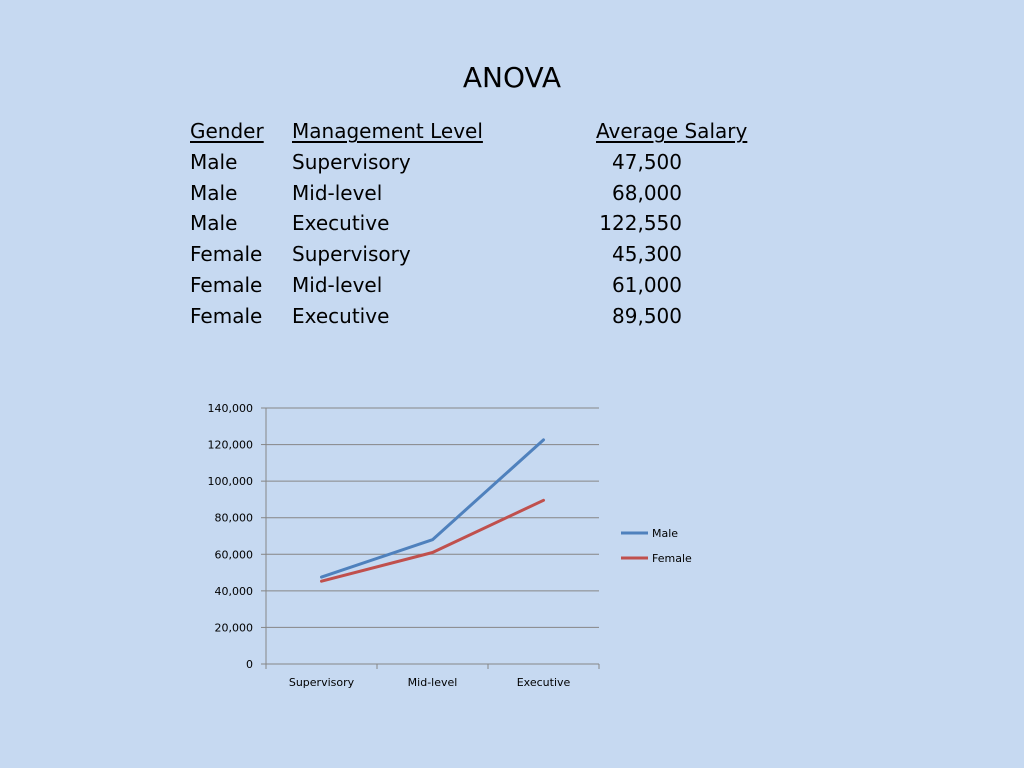 The width and height of the screenshot is (1024, 768). Describe the element at coordinates (544, 682) in the screenshot. I see `x-tick-label: Executive` at that location.